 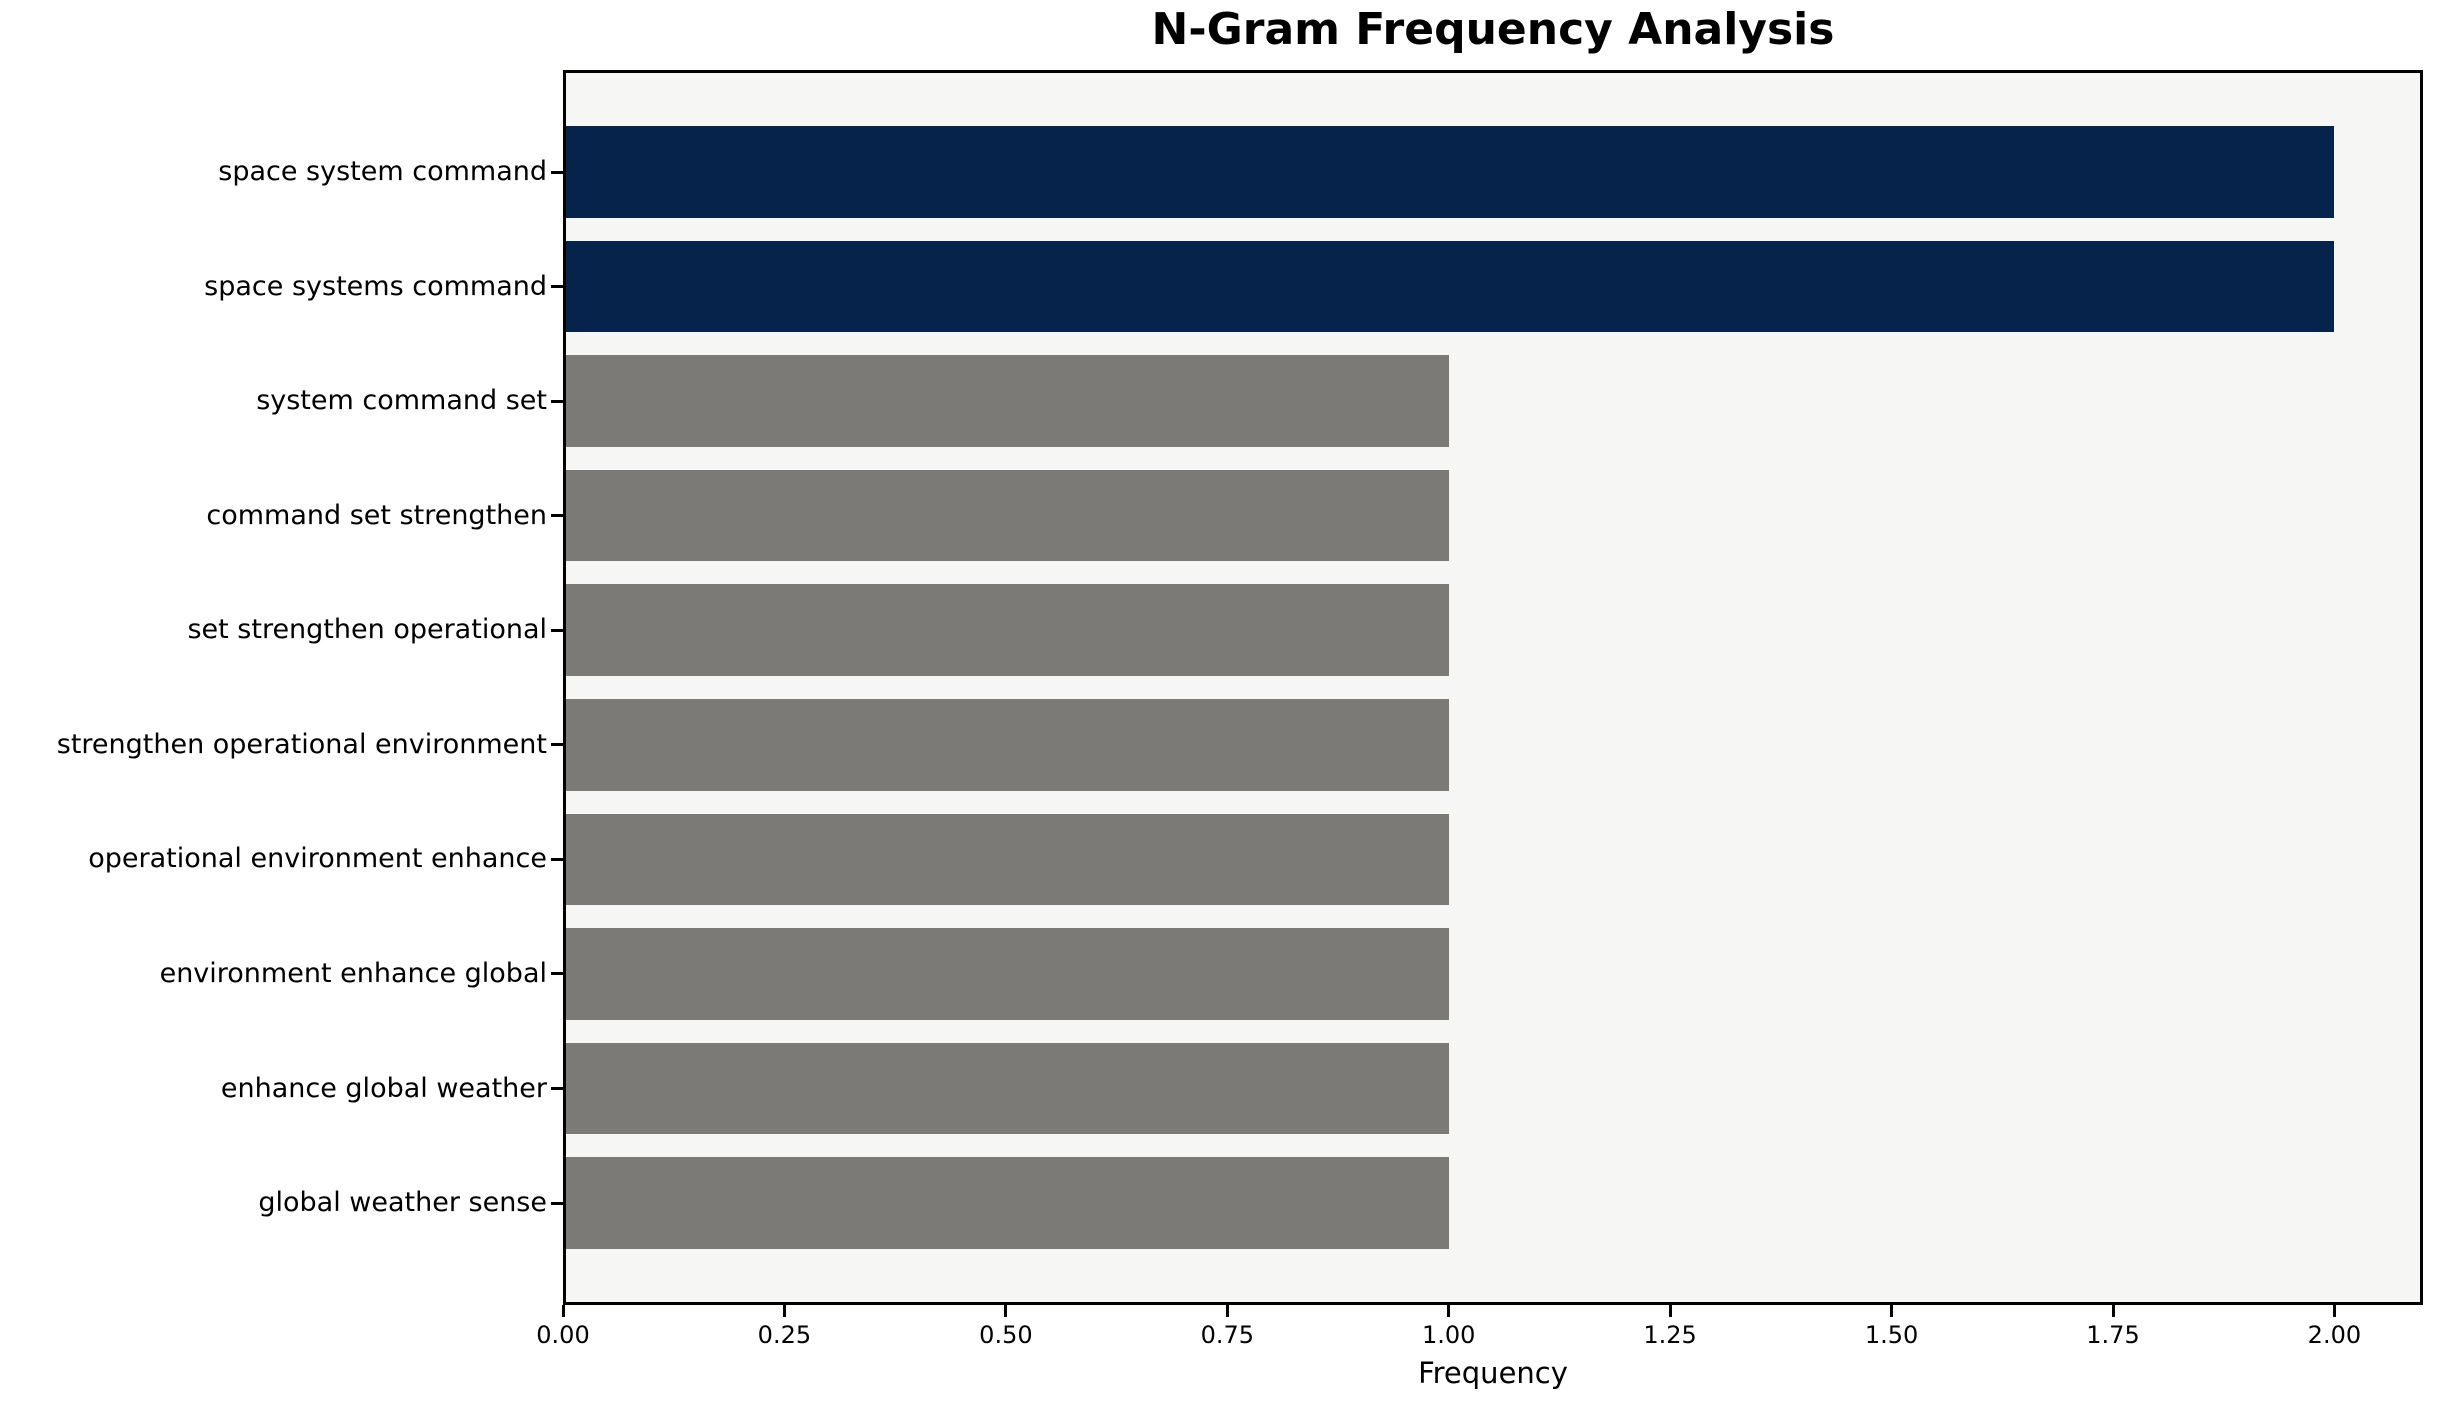 What do you see at coordinates (375, 286) in the screenshot?
I see `y-tick-label: space systems command` at bounding box center [375, 286].